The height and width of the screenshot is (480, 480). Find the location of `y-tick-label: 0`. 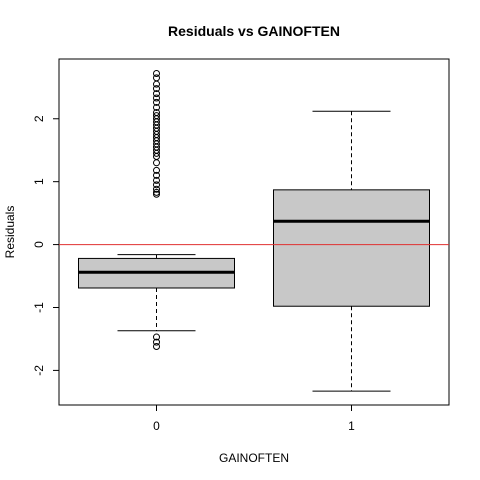

y-tick-label: 0 is located at coordinates (39, 244).